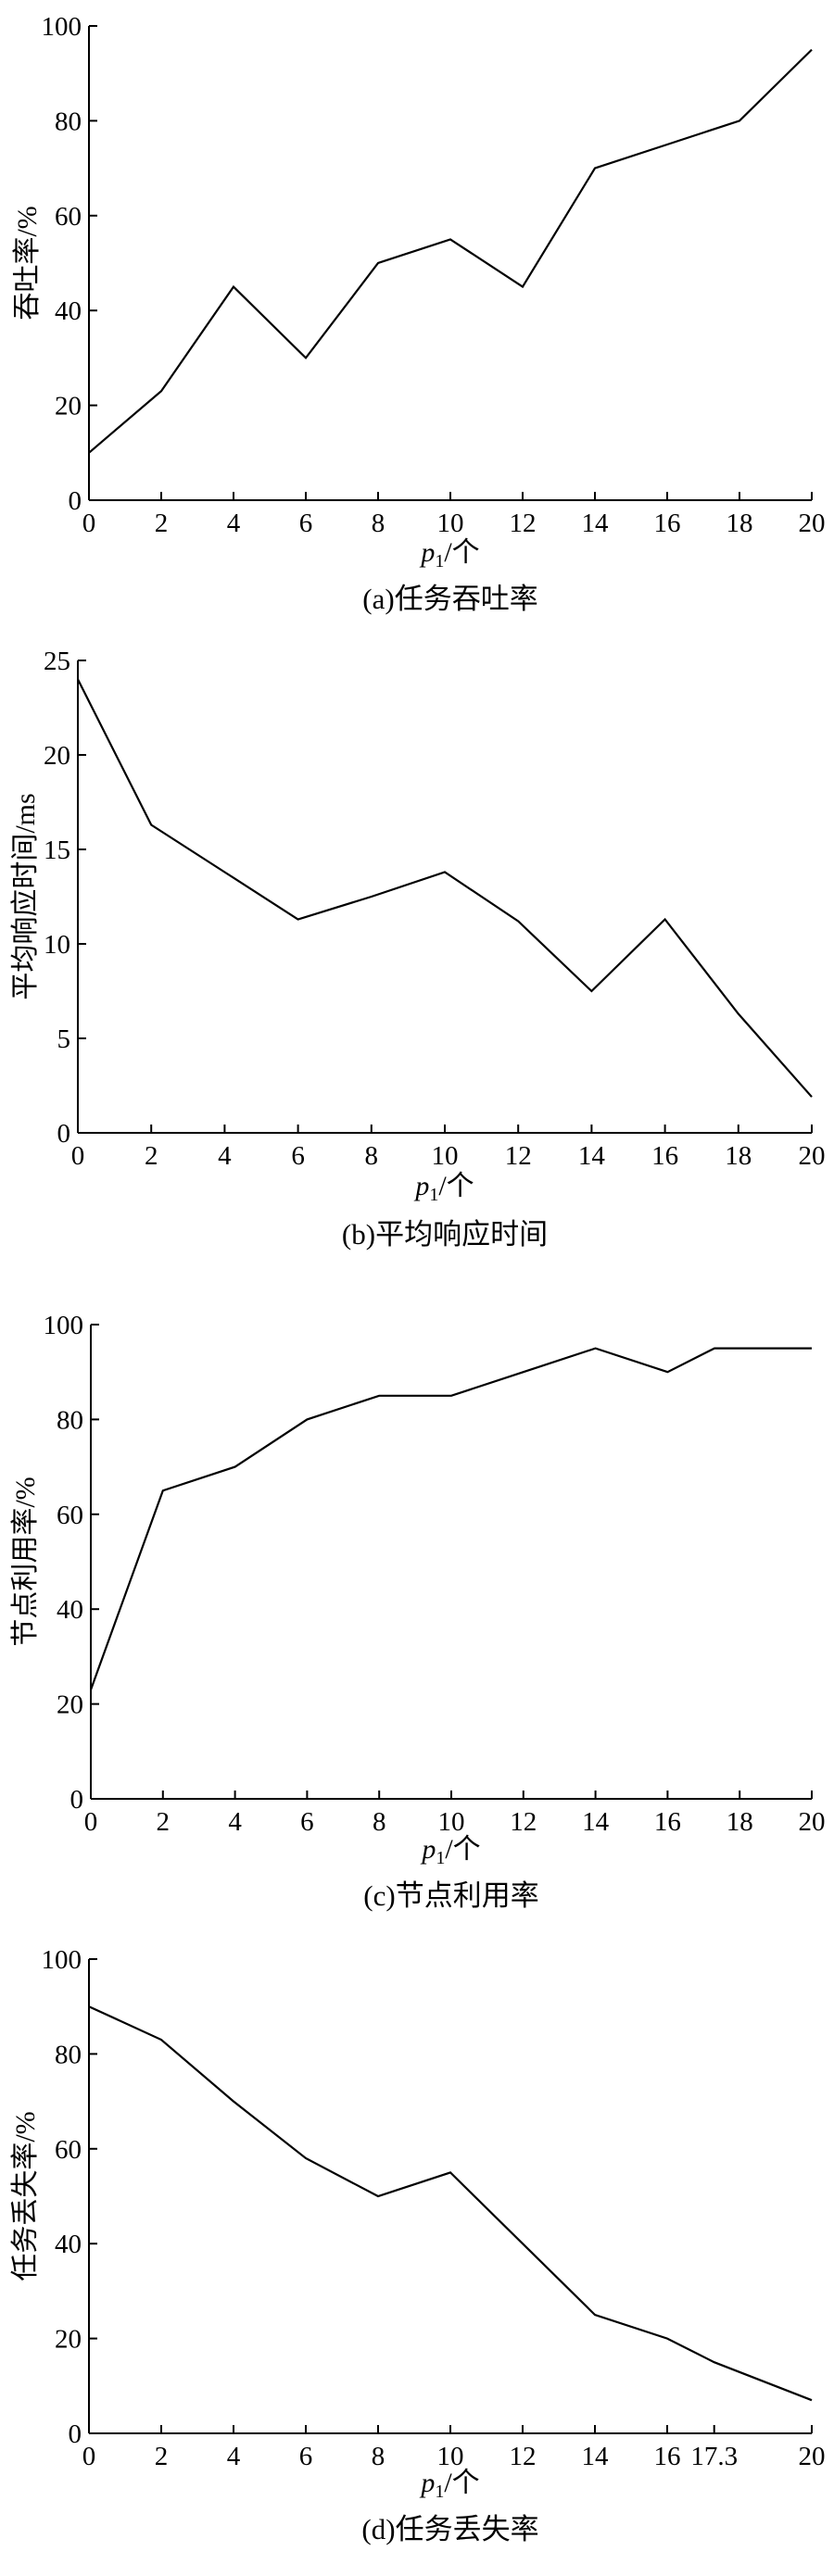  I want to click on chart-caption: (b)平均响应时间, so click(445, 1234).